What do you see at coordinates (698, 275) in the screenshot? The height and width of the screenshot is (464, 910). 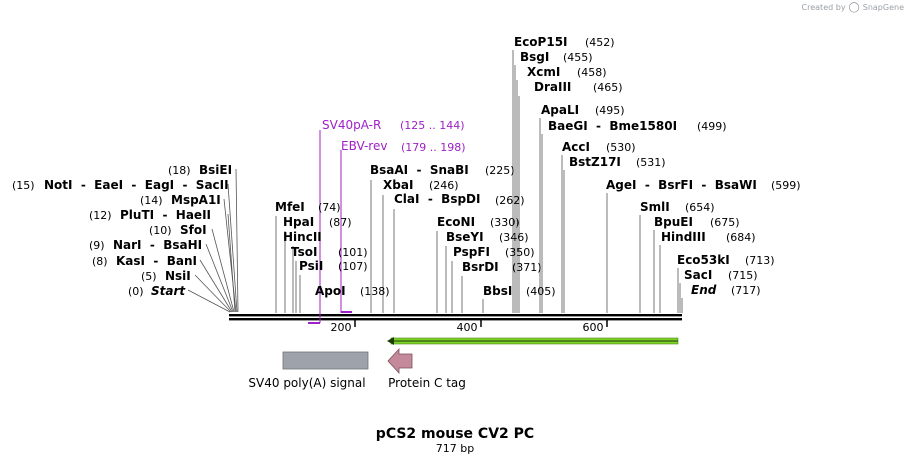 I see `enzyme-label: SacI` at bounding box center [698, 275].